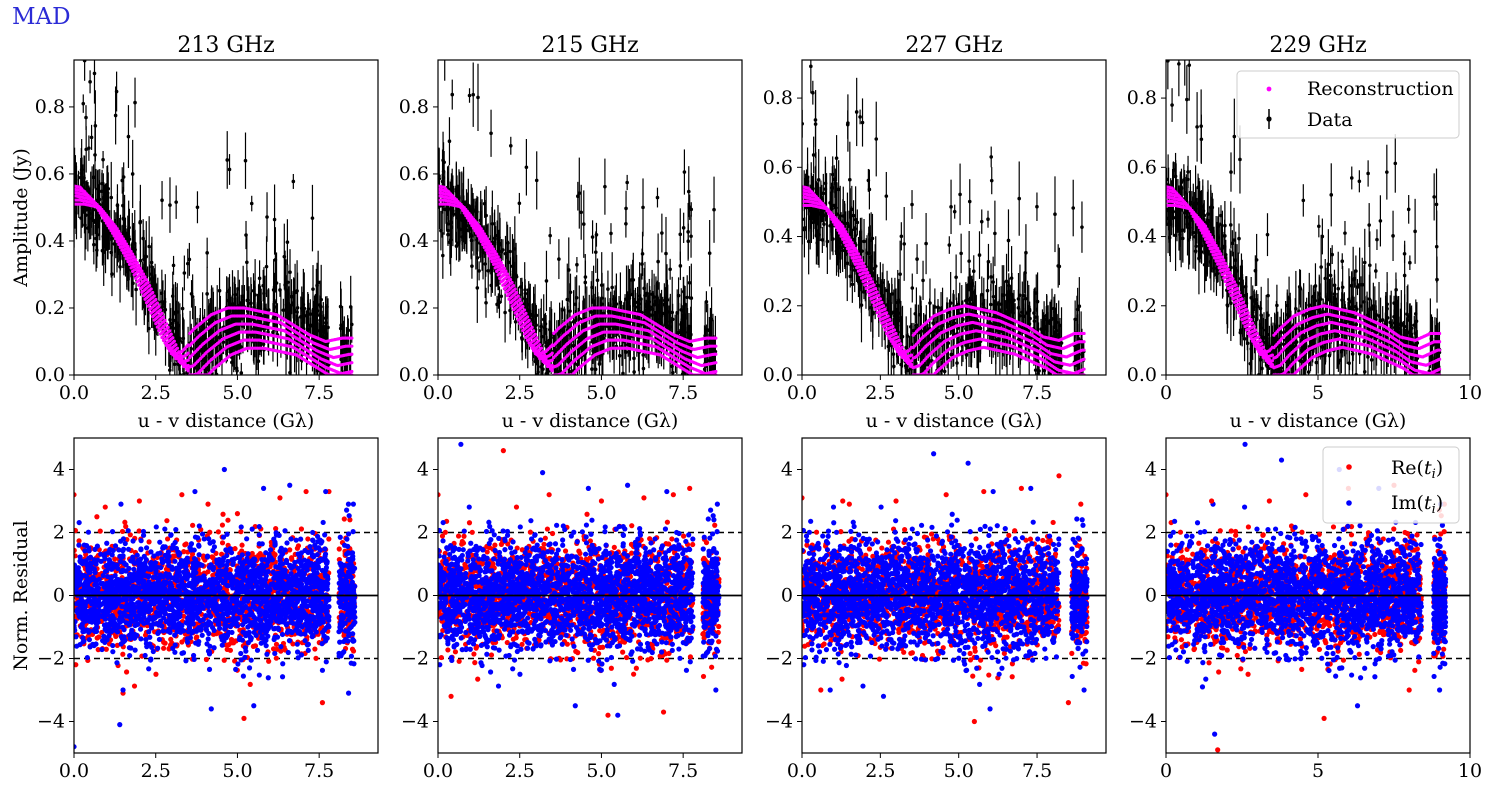 This screenshot has height=792, width=1490. Describe the element at coordinates (414, 107) in the screenshot. I see `y-tick-label: 0.8` at that location.